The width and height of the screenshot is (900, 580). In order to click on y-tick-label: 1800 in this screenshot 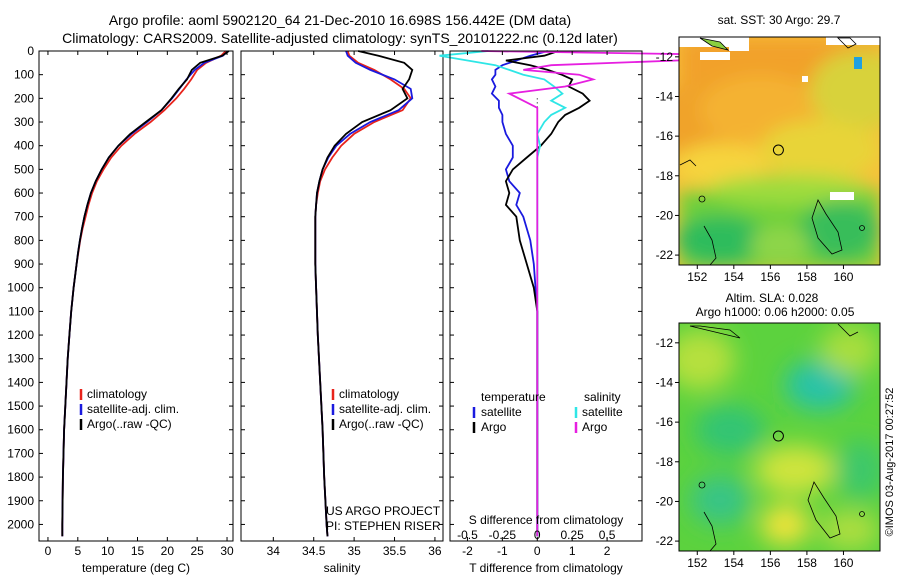, I will do `click(20, 477)`.